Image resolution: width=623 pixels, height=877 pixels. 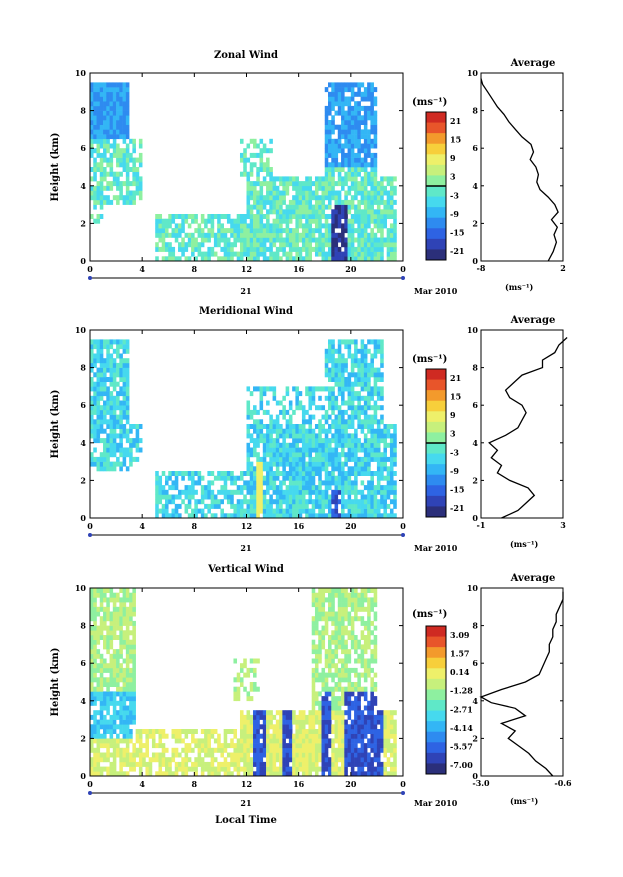 I want to click on average-y-tick-label: 2, so click(x=475, y=223).